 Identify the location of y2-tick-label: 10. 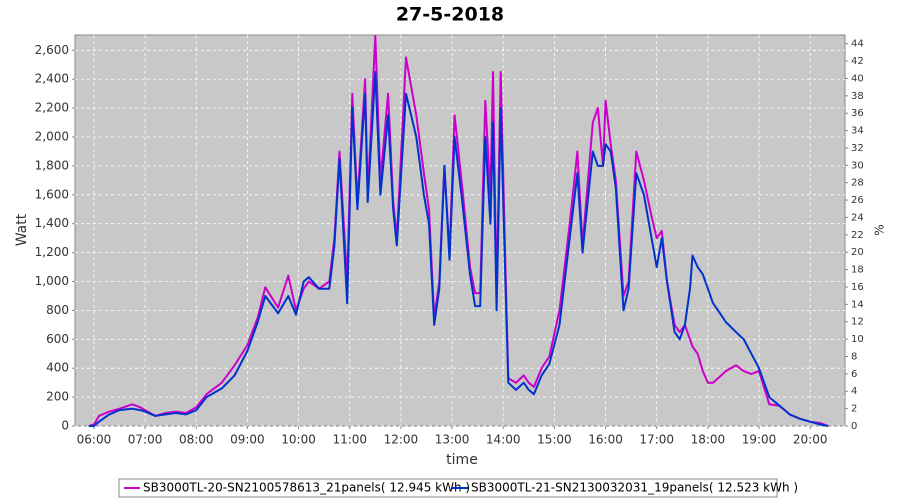
(857, 339).